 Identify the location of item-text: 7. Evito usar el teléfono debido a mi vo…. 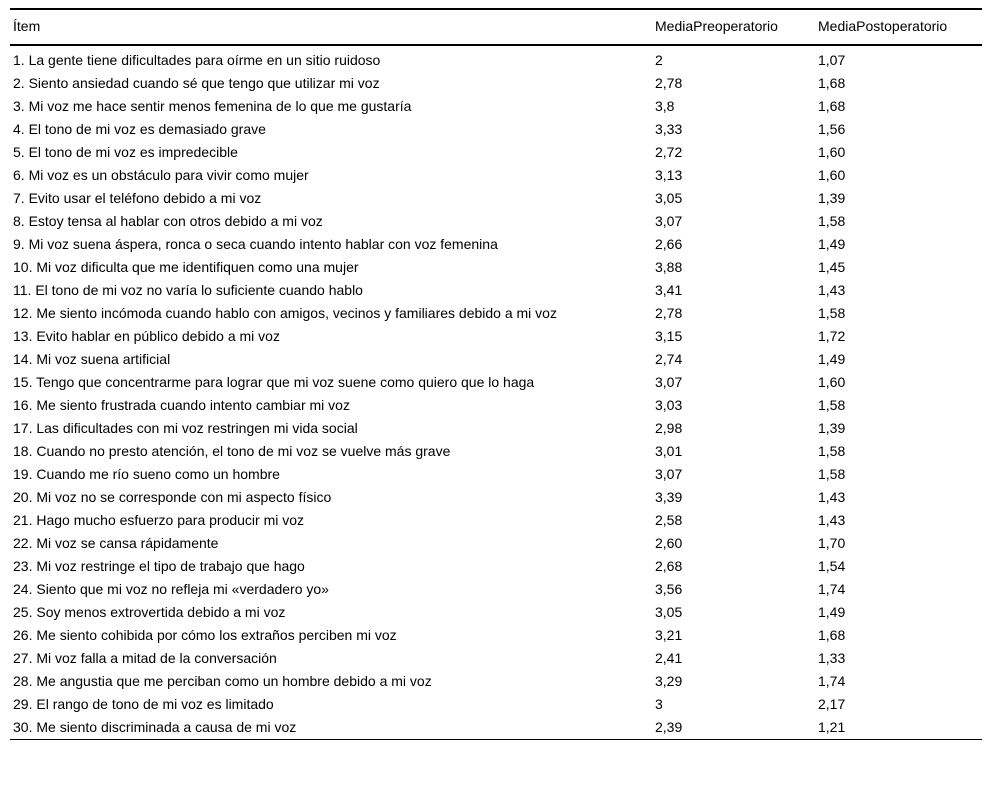
(137, 198).